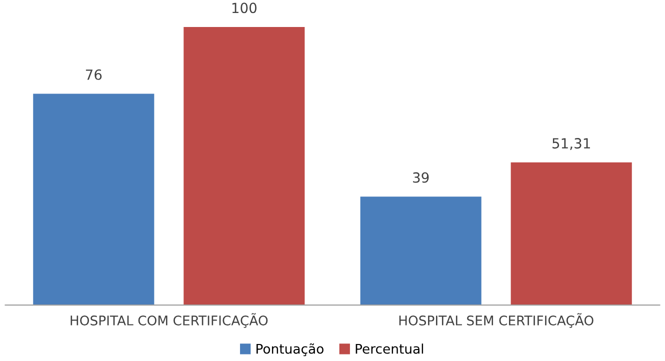 The width and height of the screenshot is (665, 361). Describe the element at coordinates (244, 8) in the screenshot. I see `data-label: 100` at that location.